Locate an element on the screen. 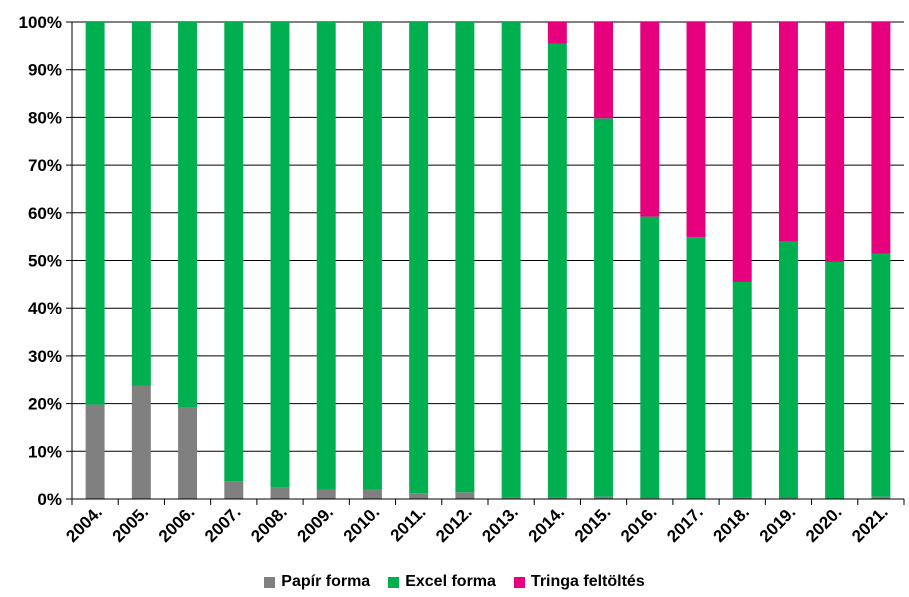 This screenshot has width=909, height=597. x-tick-label: 2006. is located at coordinates (177, 524).